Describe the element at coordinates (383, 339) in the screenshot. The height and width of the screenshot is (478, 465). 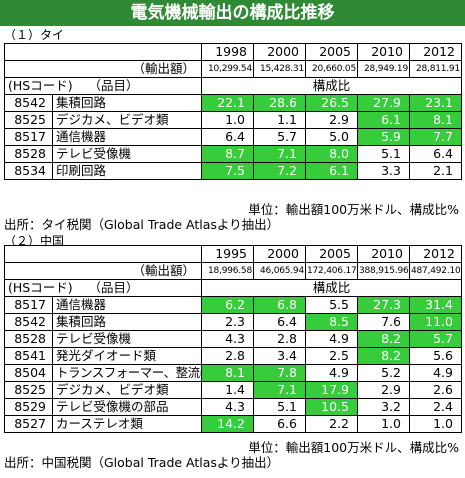
I see `ratio-value-cell: 8.2` at that location.